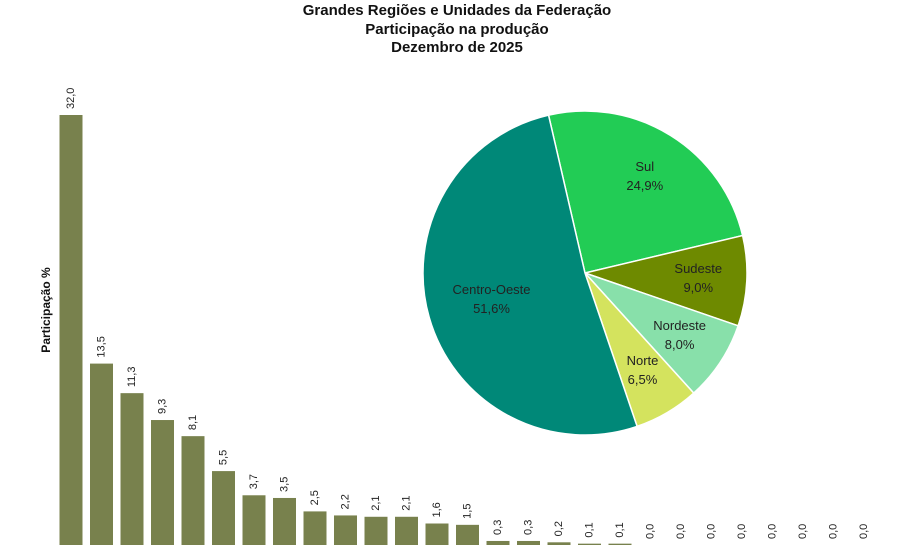 The image size is (915, 555). Describe the element at coordinates (643, 379) in the screenshot. I see `slice-value-label: 6,5%` at that location.